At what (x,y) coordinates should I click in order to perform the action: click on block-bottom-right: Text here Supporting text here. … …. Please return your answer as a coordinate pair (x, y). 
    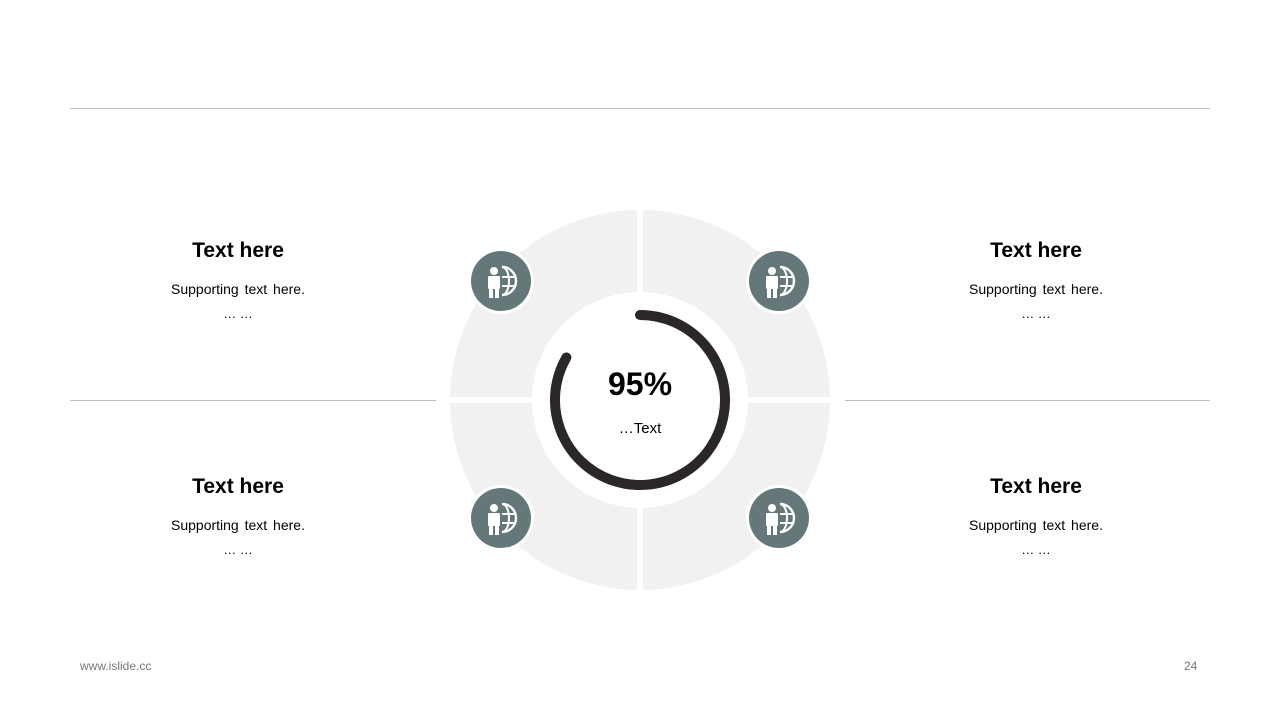
    Looking at the image, I should click on (1036, 516).